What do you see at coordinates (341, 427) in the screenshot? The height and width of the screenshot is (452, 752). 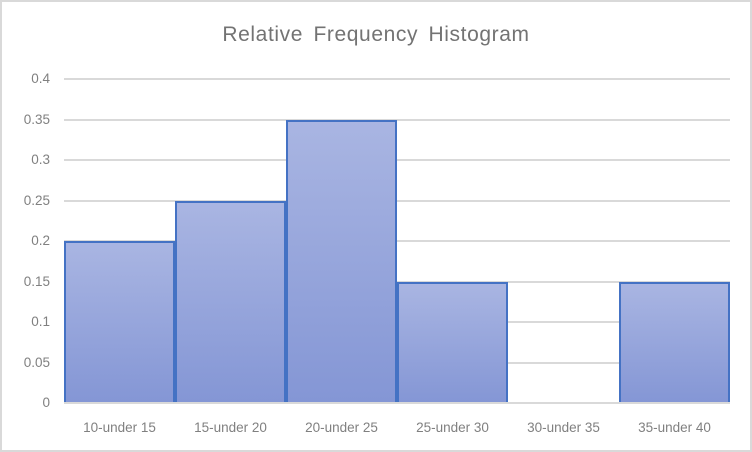 I see `x-axis-category-label: 20-under 25` at bounding box center [341, 427].